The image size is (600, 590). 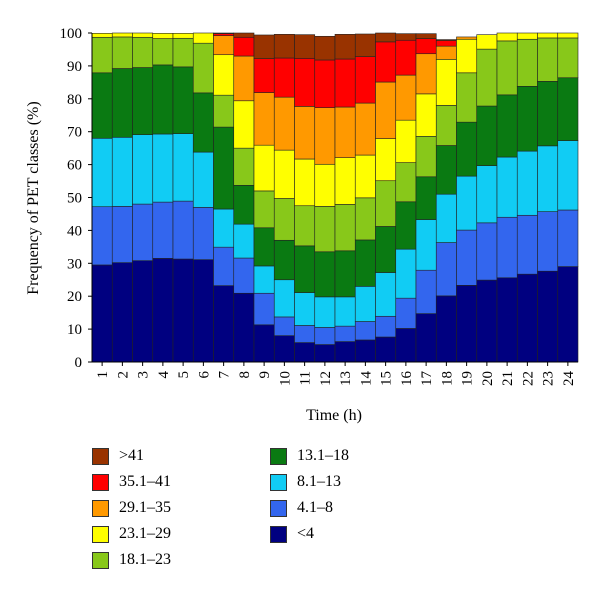 I want to click on x-tick-label: 13, so click(x=346, y=378).